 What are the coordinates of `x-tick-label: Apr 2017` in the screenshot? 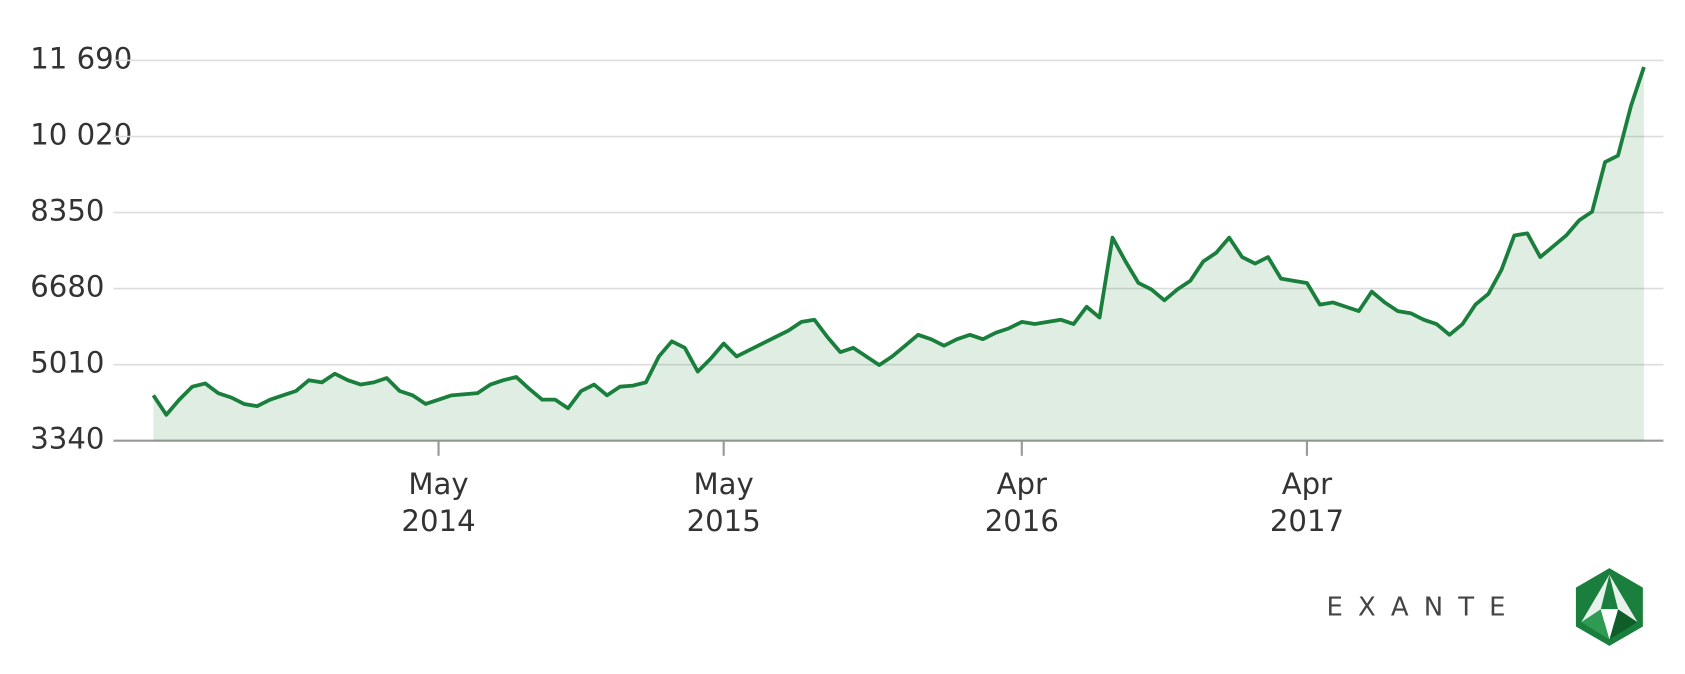 It's located at (1307, 502).